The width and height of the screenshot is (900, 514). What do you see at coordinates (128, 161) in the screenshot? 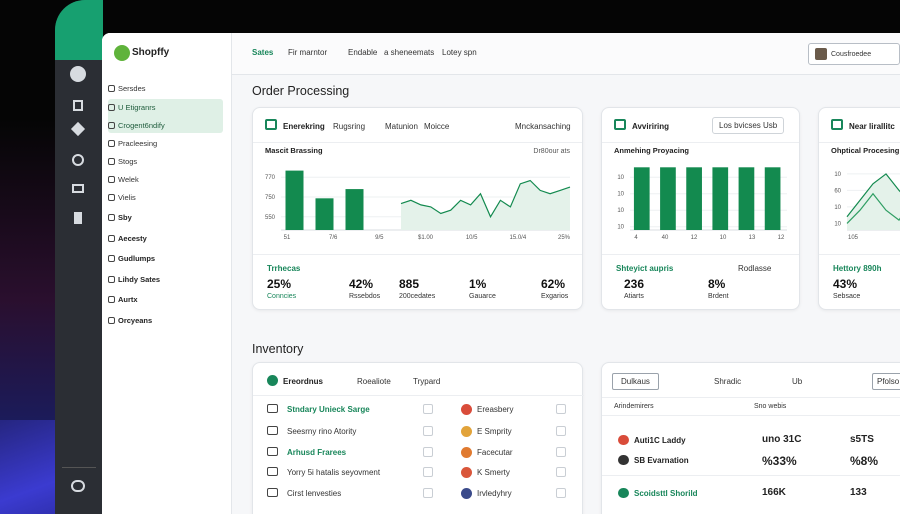
I see `nav-item: Stogs` at bounding box center [128, 161].